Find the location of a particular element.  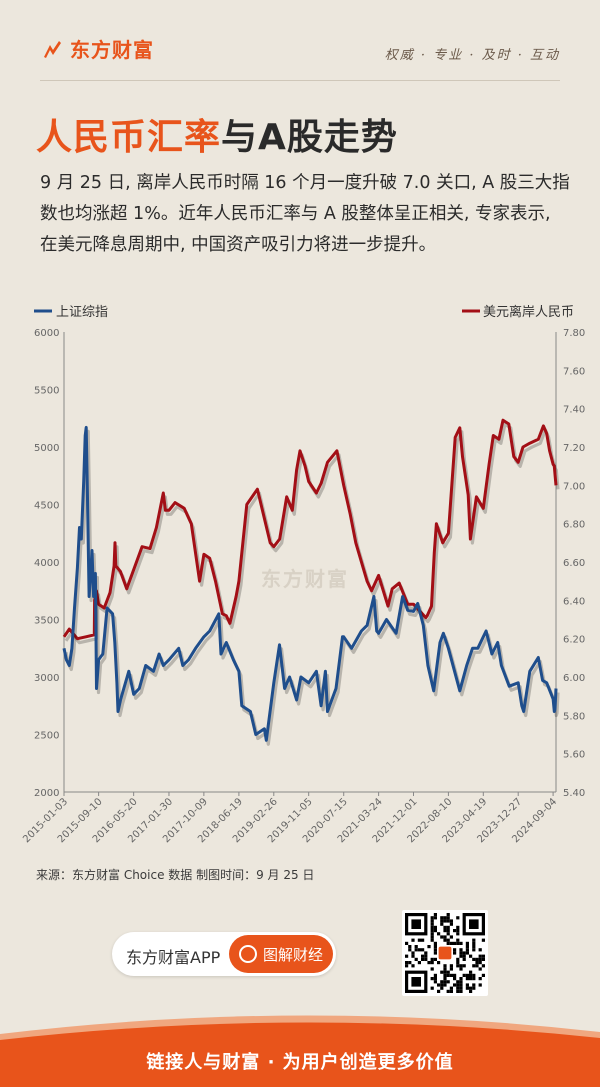

app-name: 东方财富APP is located at coordinates (173, 957).